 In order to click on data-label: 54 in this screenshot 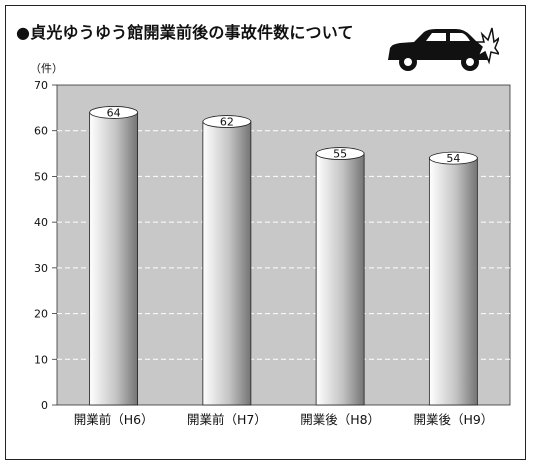, I will do `click(453, 158)`.